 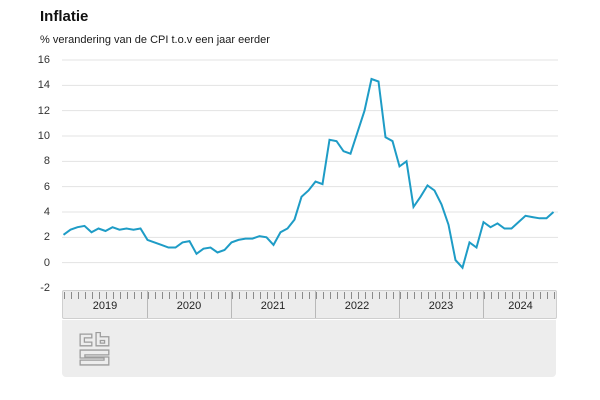 I want to click on y-axis-label: 10, so click(x=43, y=136).